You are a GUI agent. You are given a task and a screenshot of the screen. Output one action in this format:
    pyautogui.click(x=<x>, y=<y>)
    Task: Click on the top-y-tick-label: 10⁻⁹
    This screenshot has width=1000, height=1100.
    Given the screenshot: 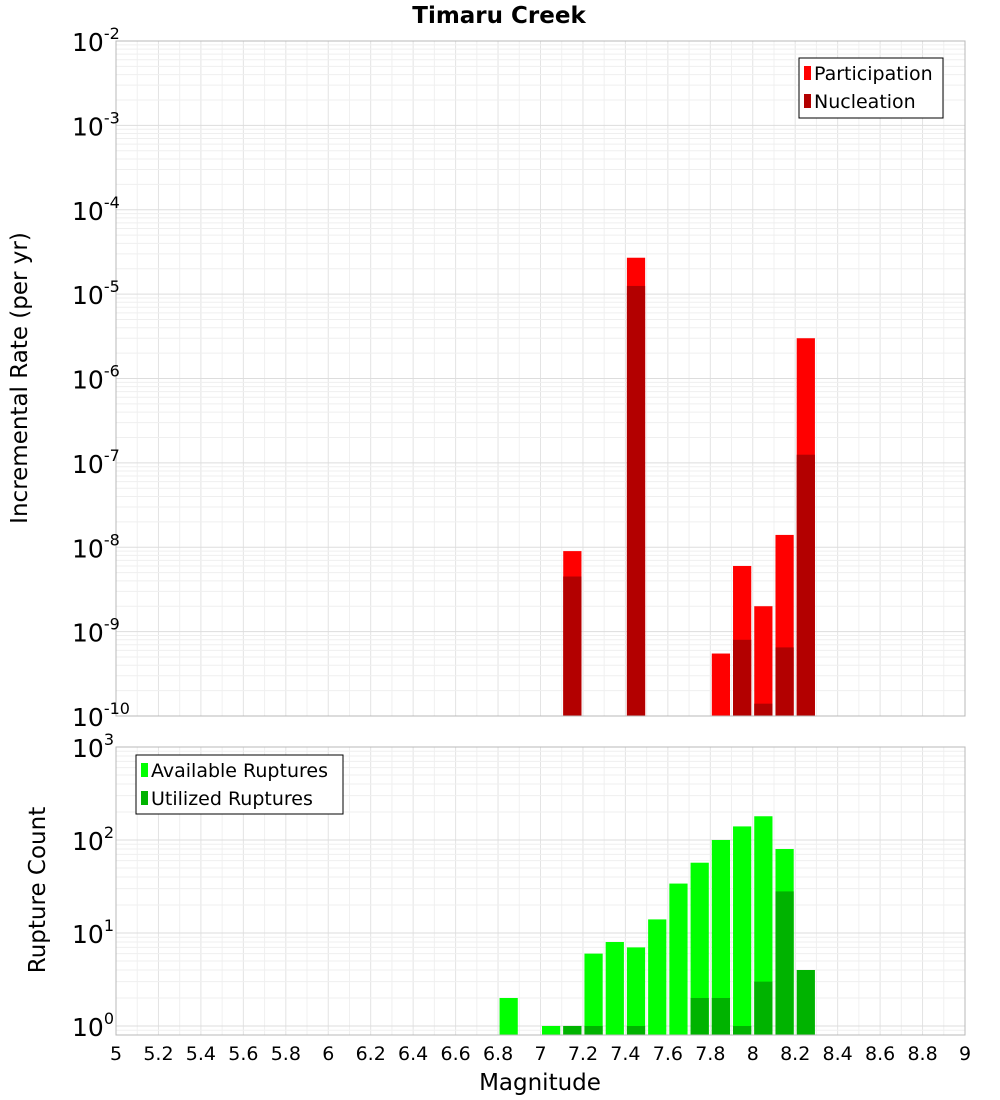 What is the action you would take?
    pyautogui.click(x=96, y=631)
    